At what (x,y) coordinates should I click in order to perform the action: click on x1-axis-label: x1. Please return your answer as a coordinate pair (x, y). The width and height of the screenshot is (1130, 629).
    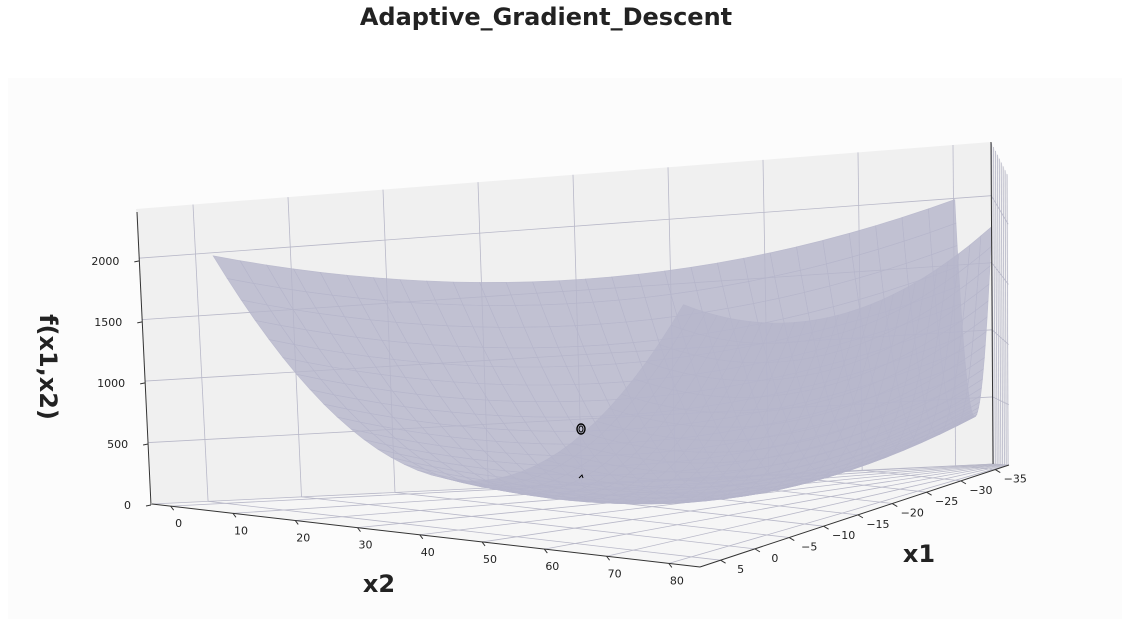
    Looking at the image, I should click on (919, 554).